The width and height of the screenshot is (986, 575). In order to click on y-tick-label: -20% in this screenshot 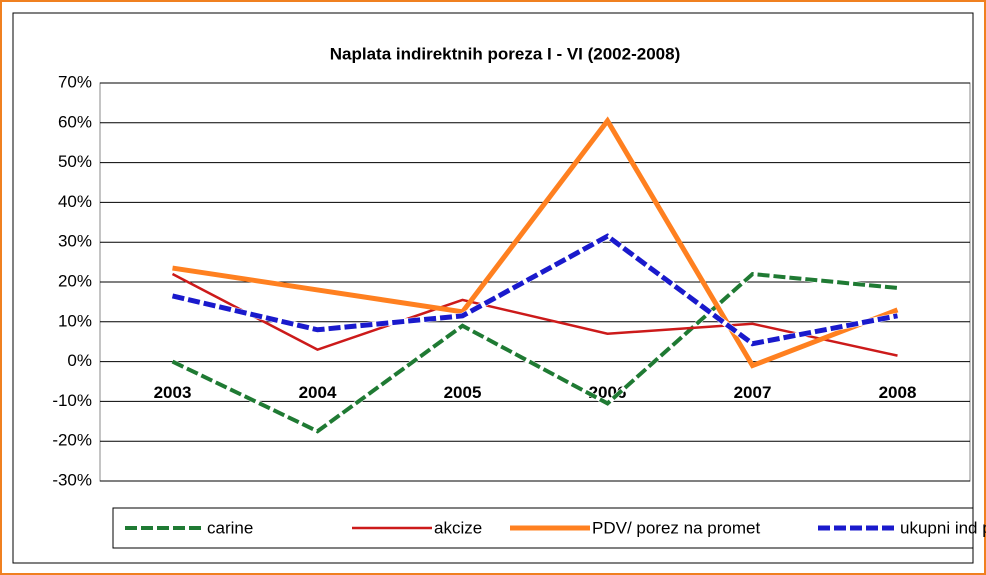, I will do `click(72, 440)`.